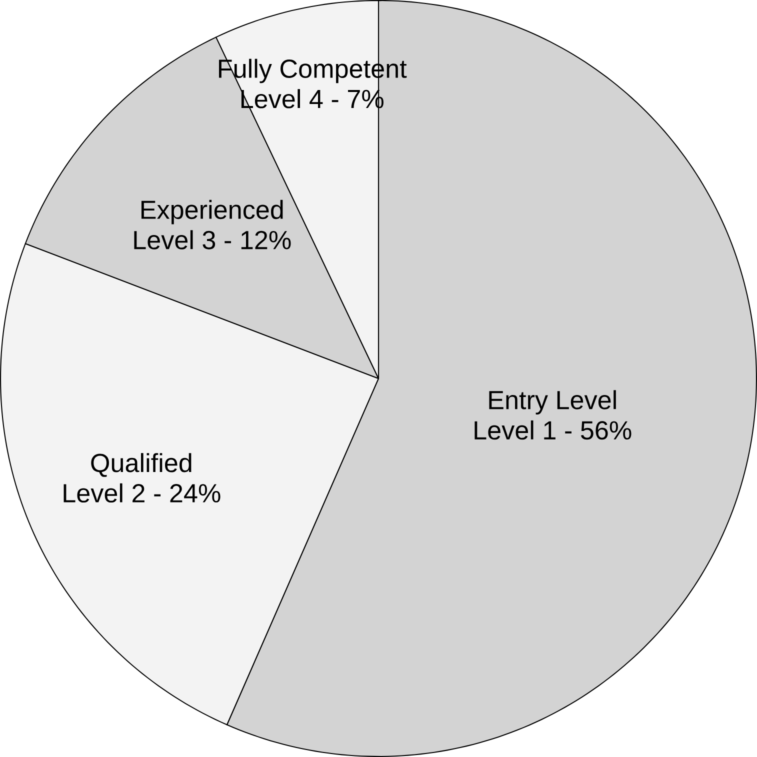 Image resolution: width=757 pixels, height=757 pixels. What do you see at coordinates (141, 465) in the screenshot?
I see `slice-label: Qualified` at bounding box center [141, 465].